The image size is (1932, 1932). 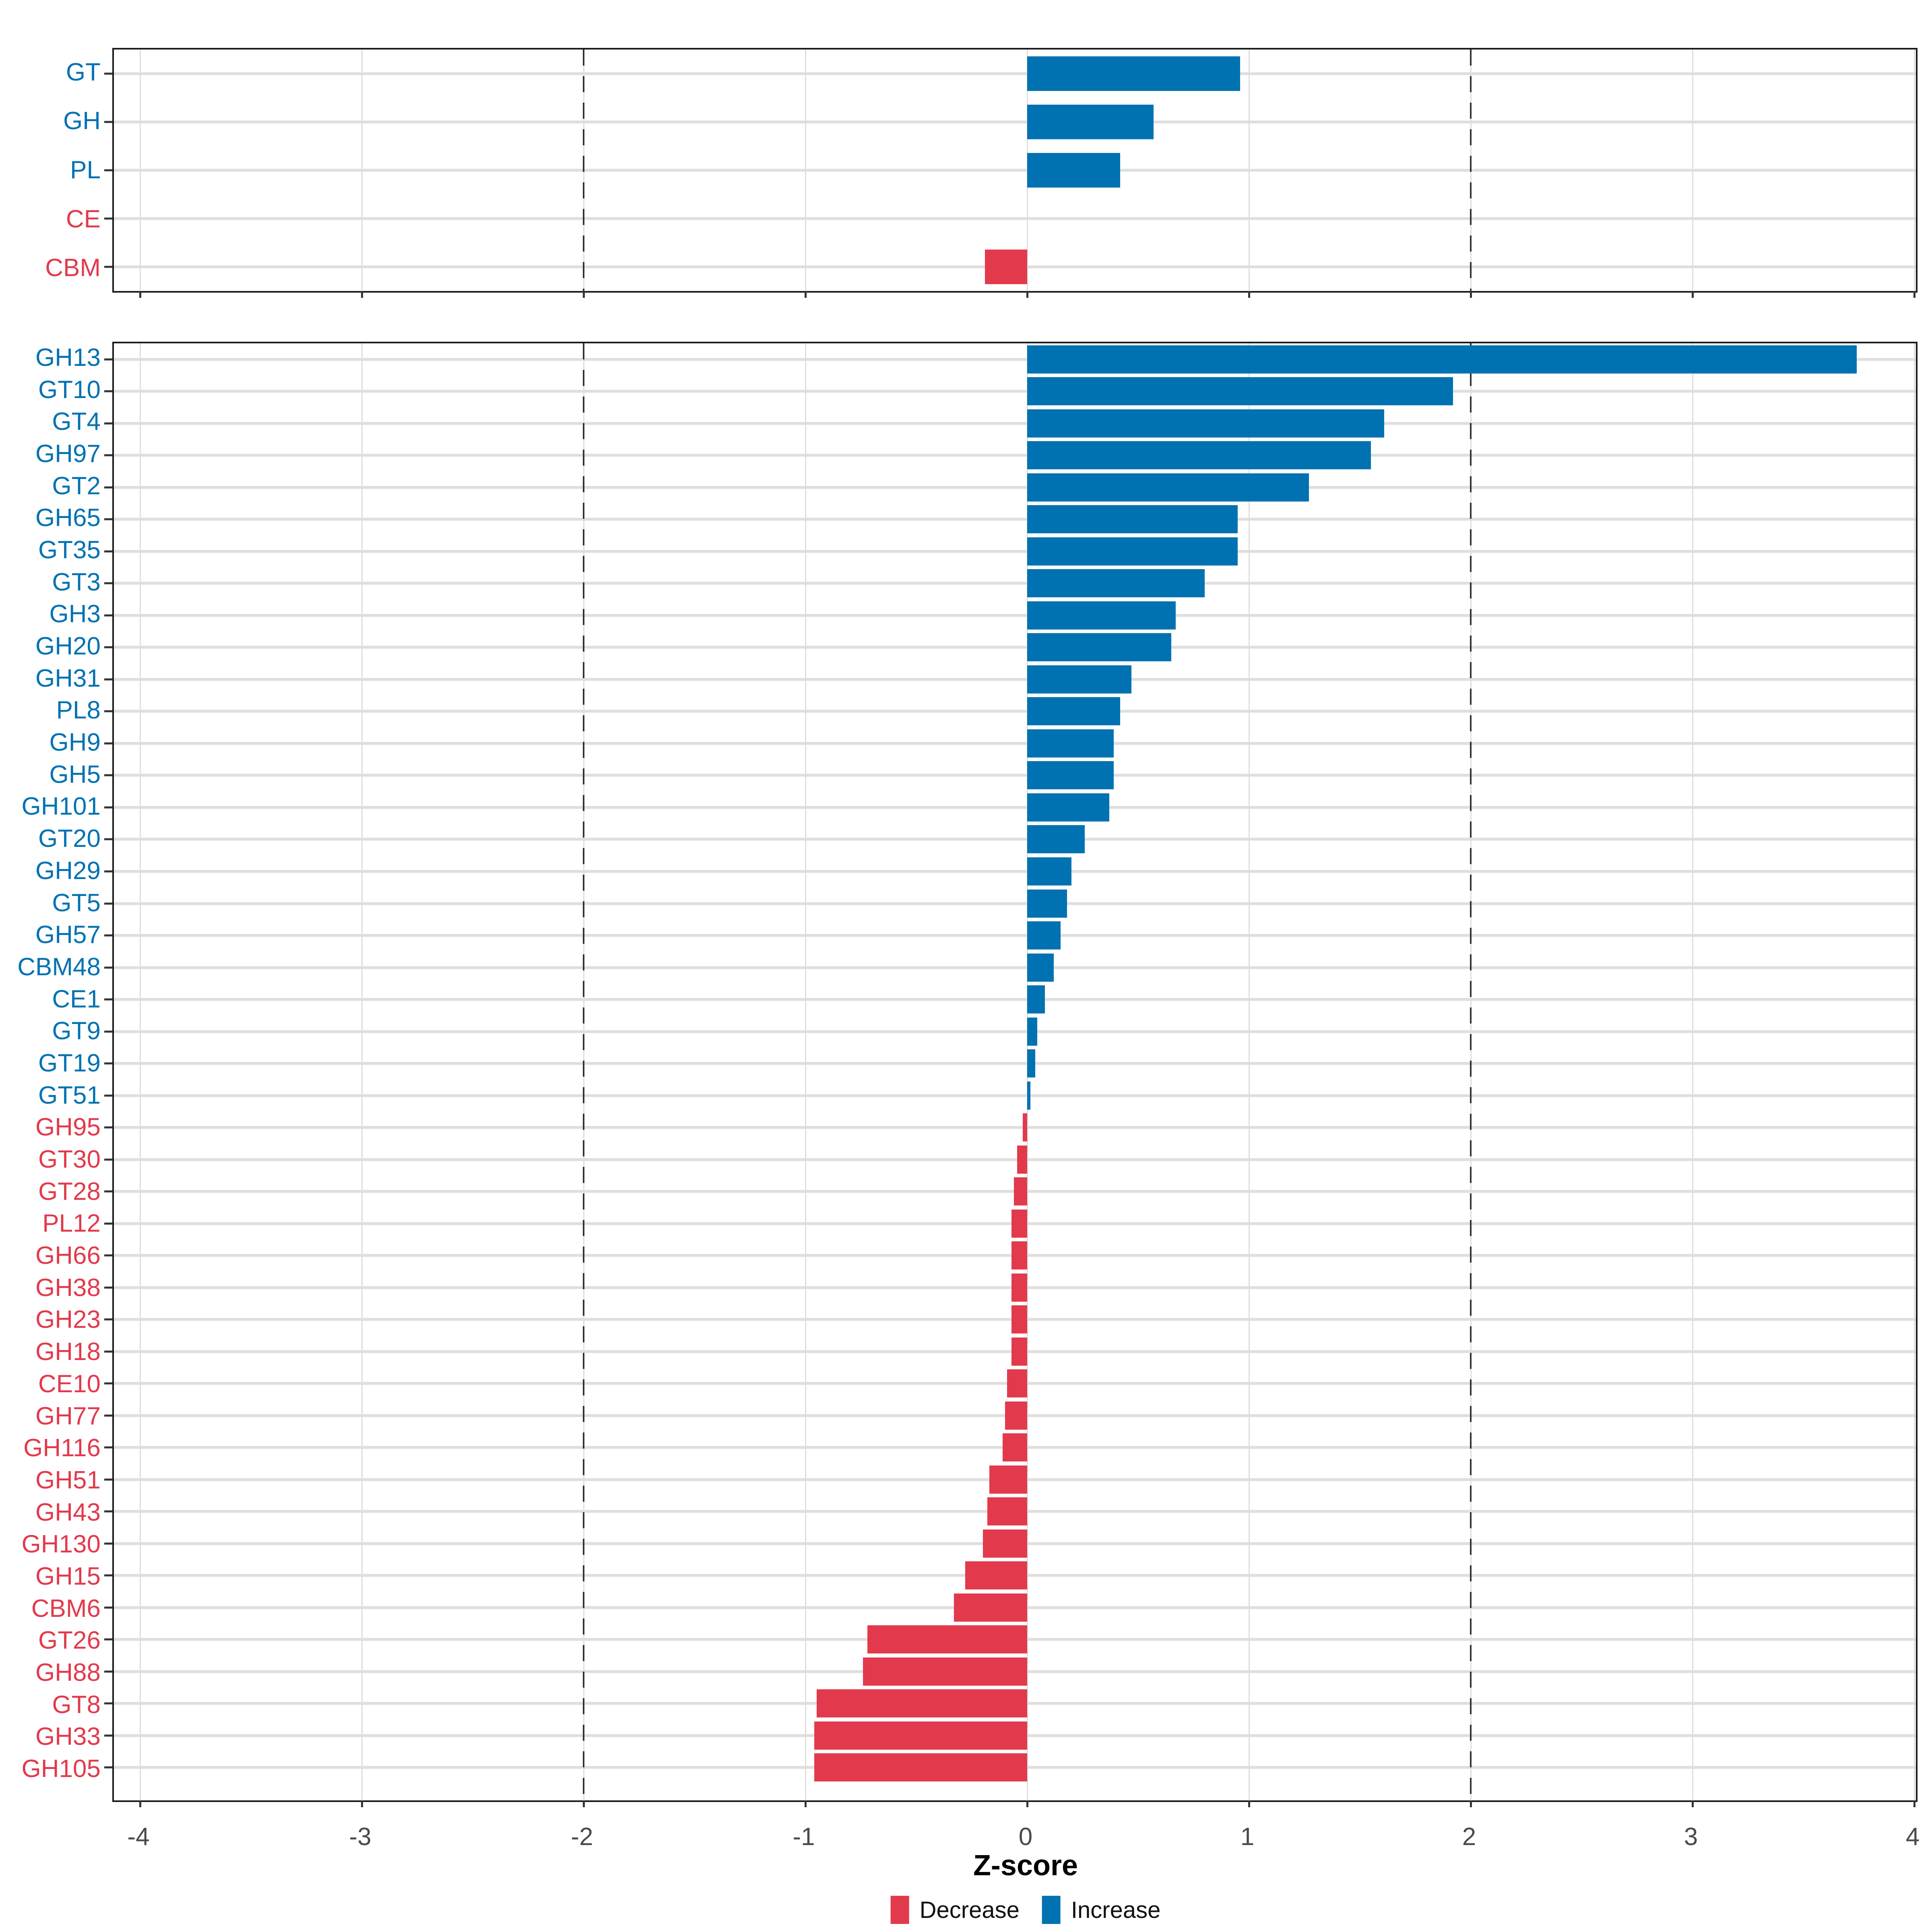 I want to click on bar-GT30, so click(x=1022, y=1159).